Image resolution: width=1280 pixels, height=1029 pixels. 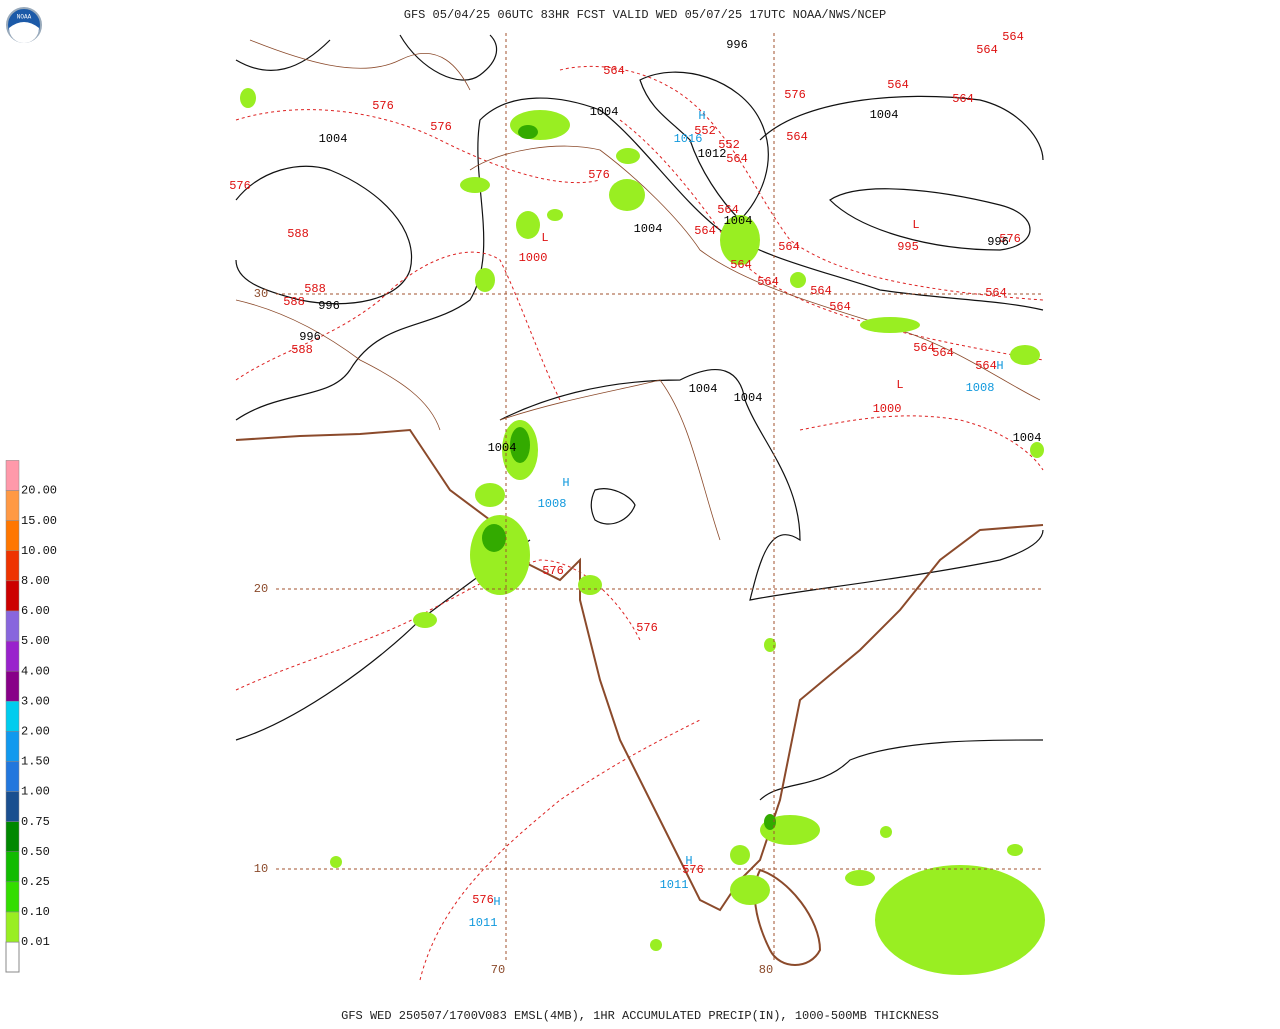 What do you see at coordinates (39, 491) in the screenshot?
I see `legend-label: 20.00` at bounding box center [39, 491].